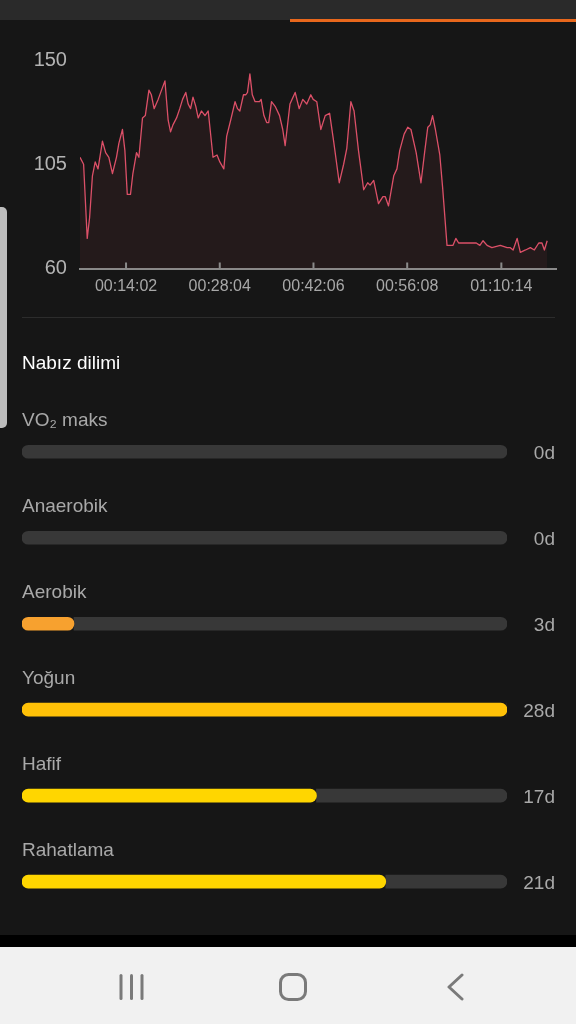 The image size is (576, 1024). I want to click on chart-title: Nabız dilimi, so click(71, 362).